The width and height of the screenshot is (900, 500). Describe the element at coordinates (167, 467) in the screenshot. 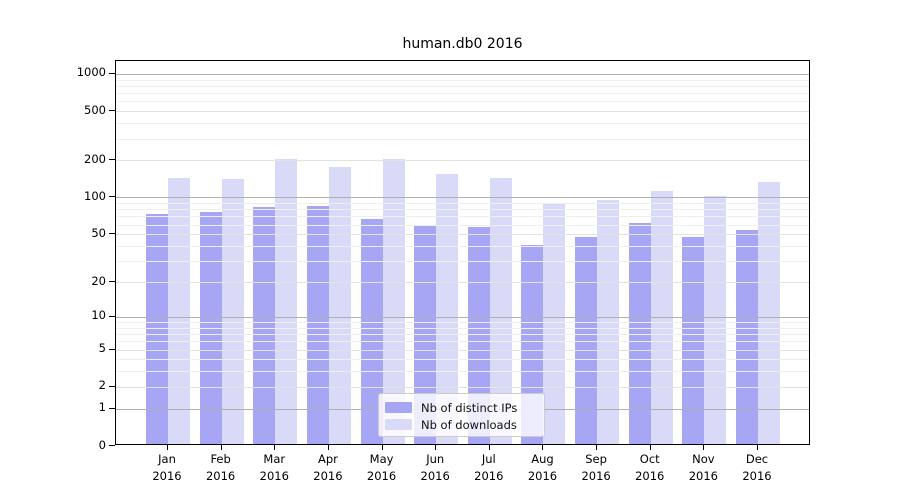

I see `x-tick-label: Jan 2016` at that location.